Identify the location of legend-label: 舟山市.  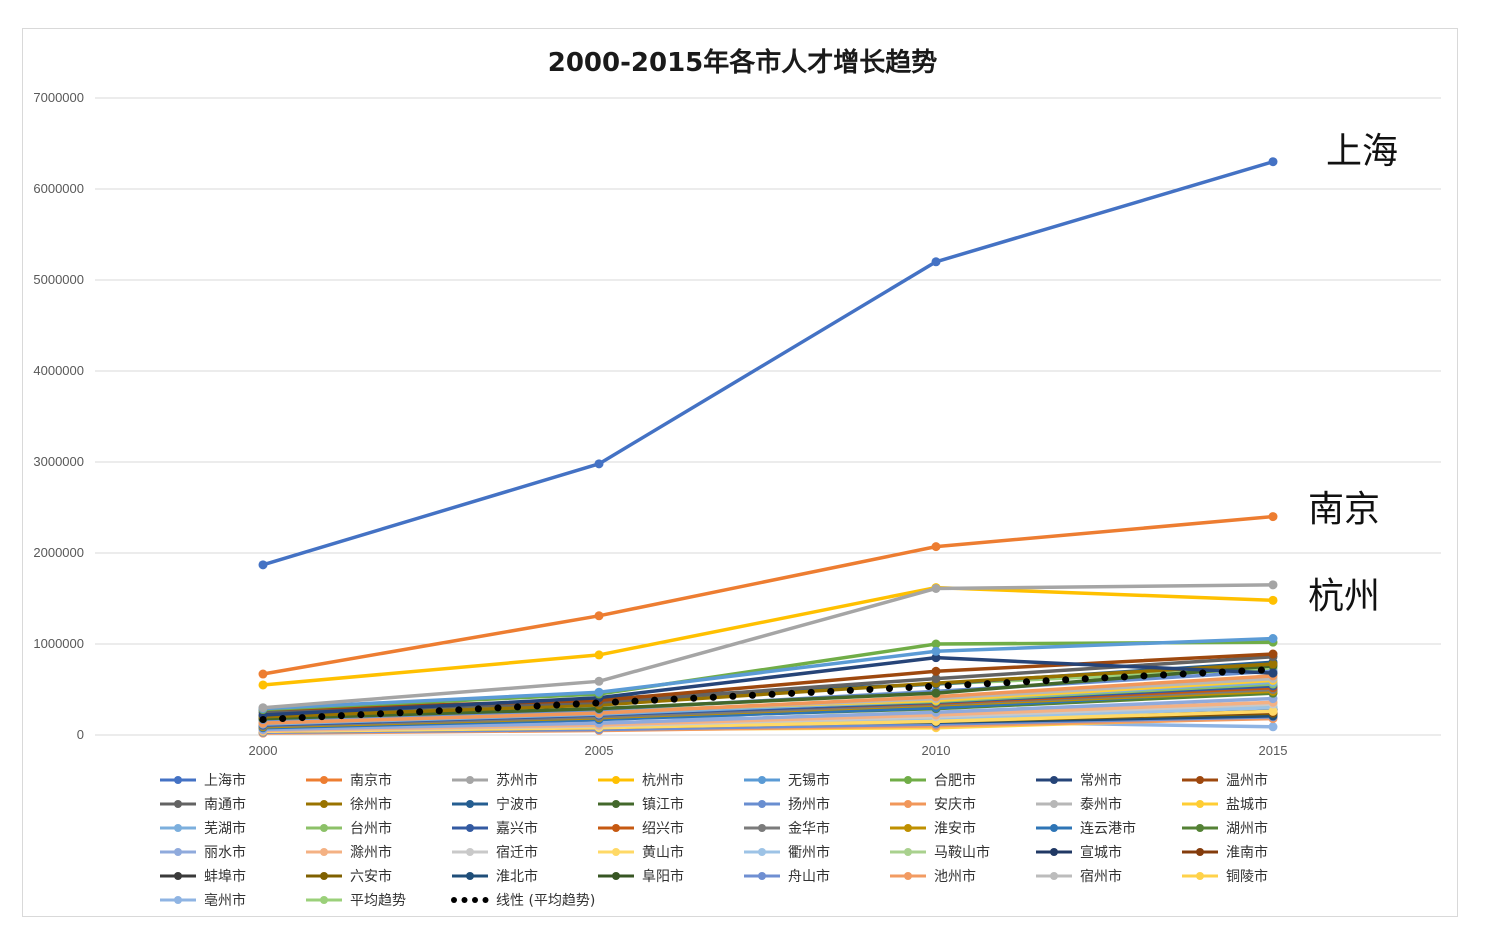
(809, 877).